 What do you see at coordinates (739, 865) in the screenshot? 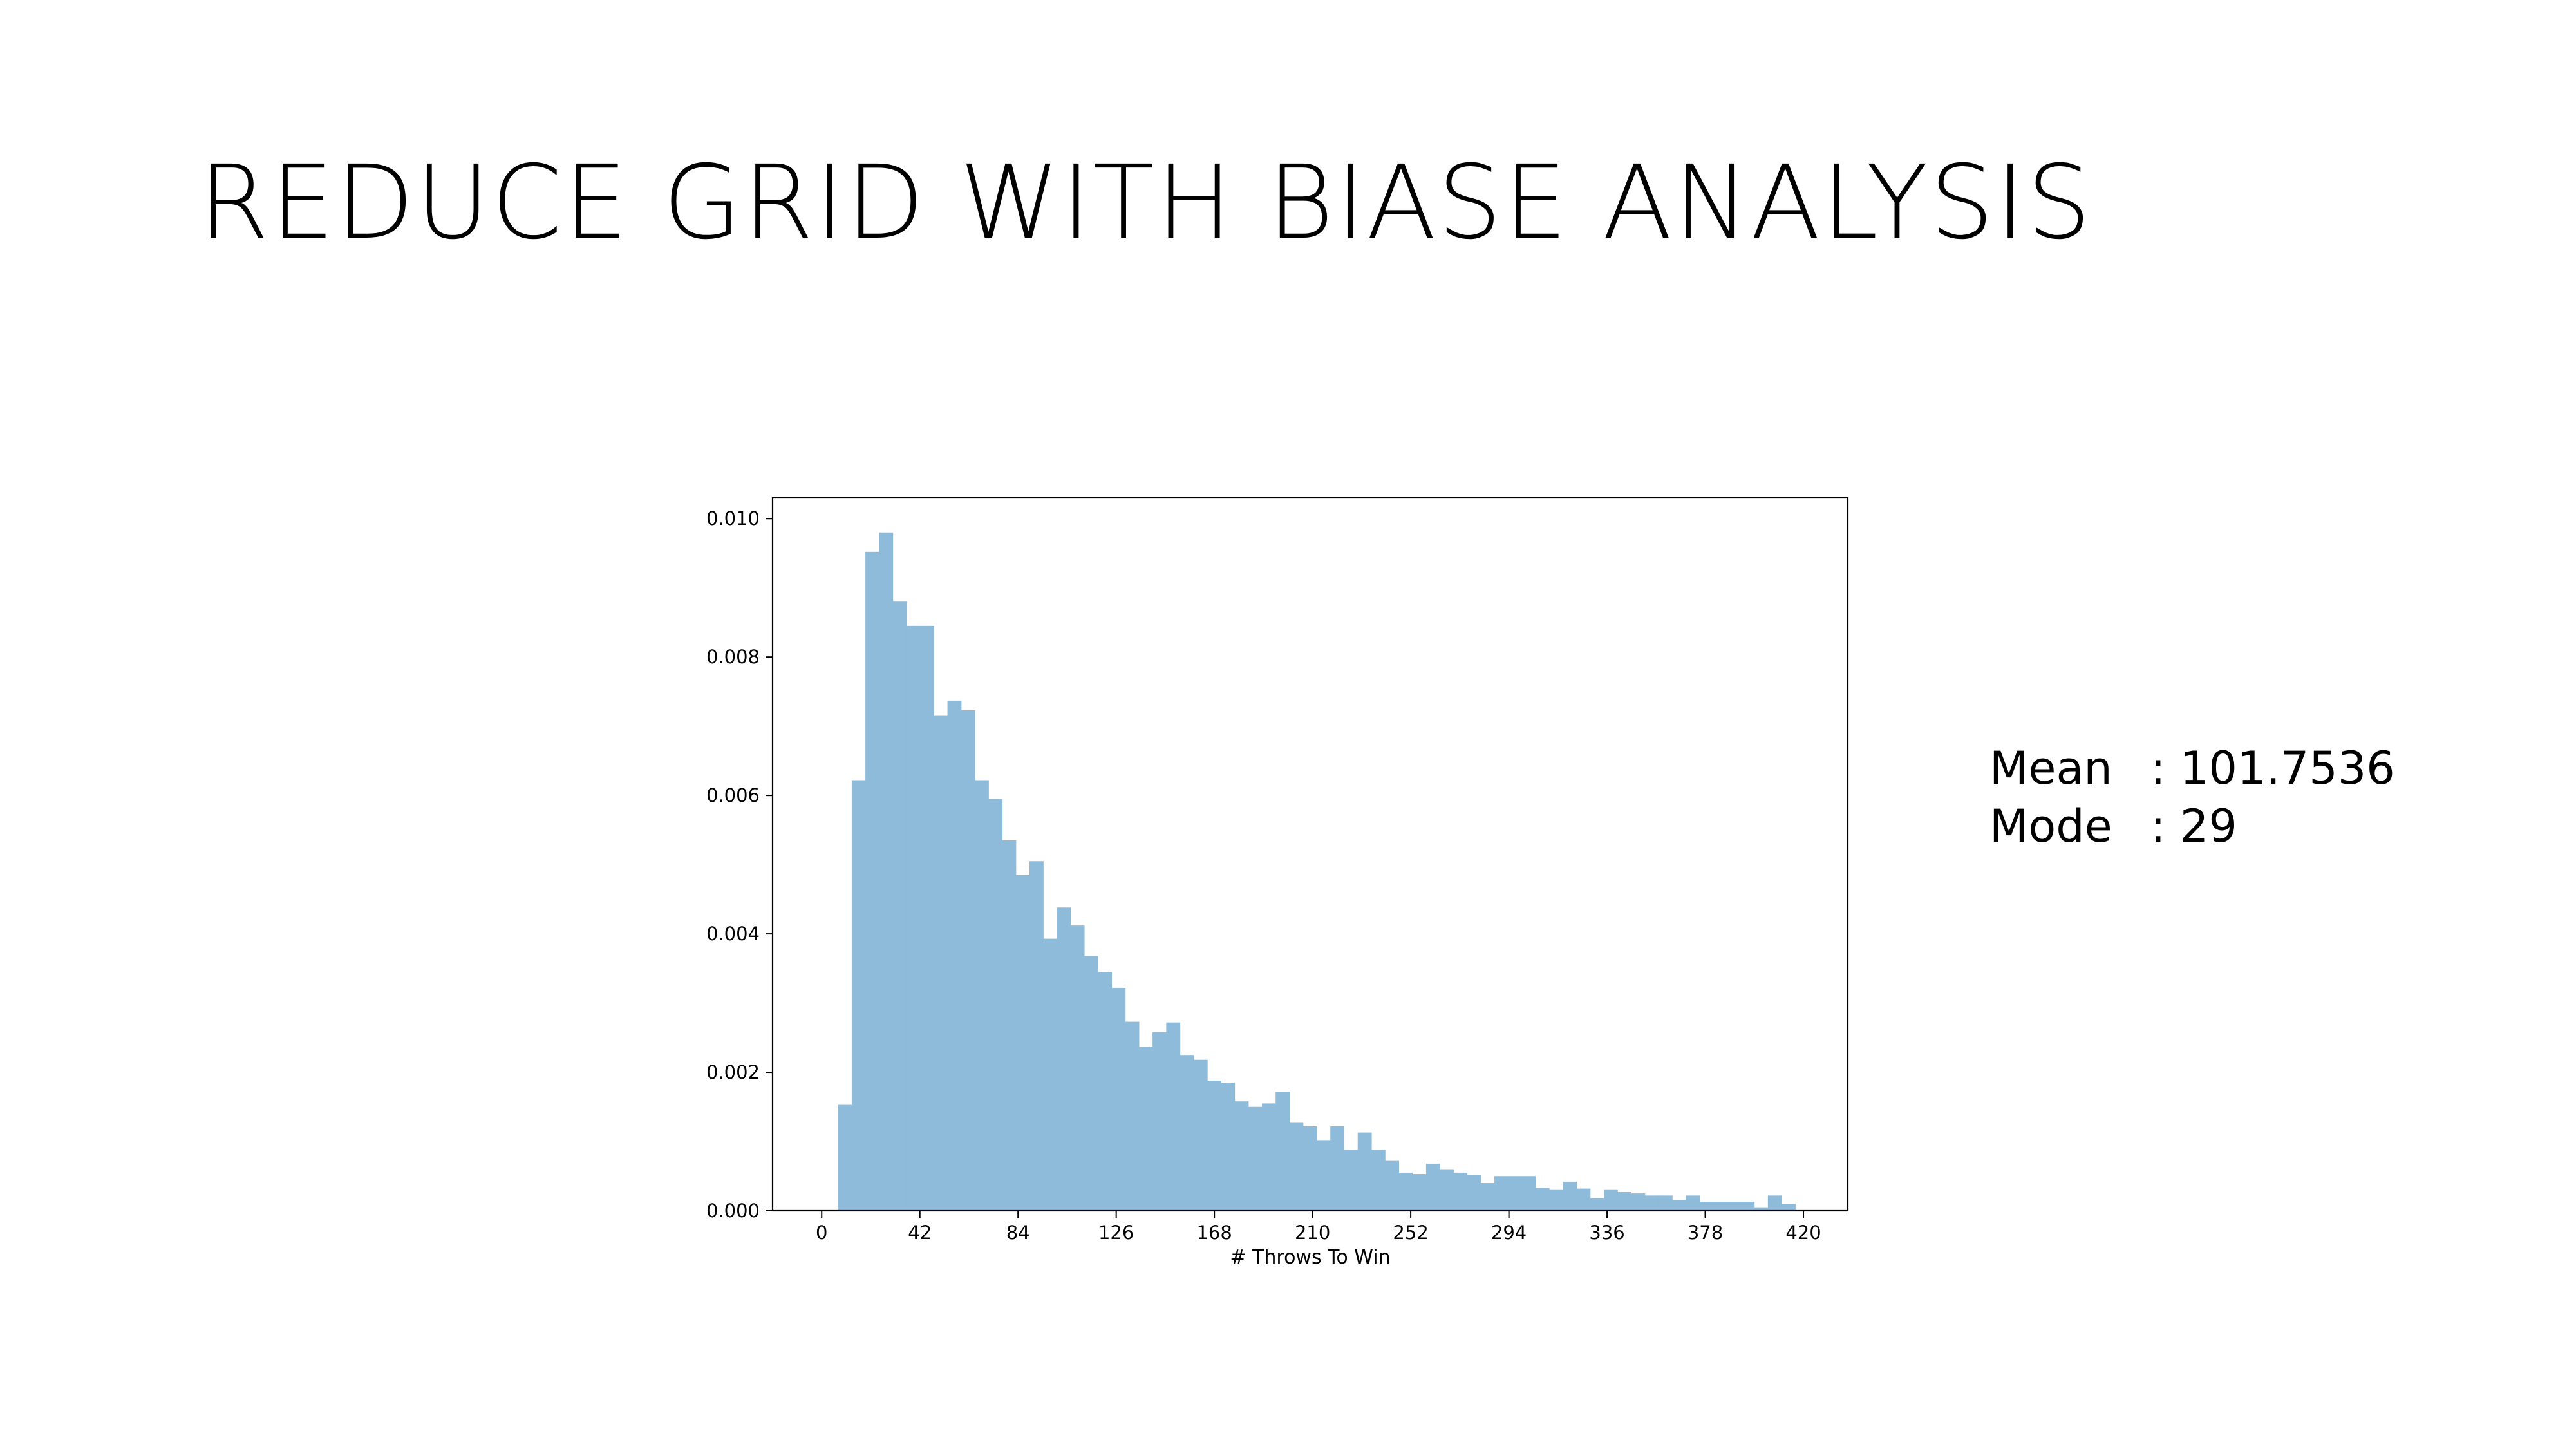
I see `y-axis: 0.000 0.002 0.004 0.006 0.008 0.010` at bounding box center [739, 865].